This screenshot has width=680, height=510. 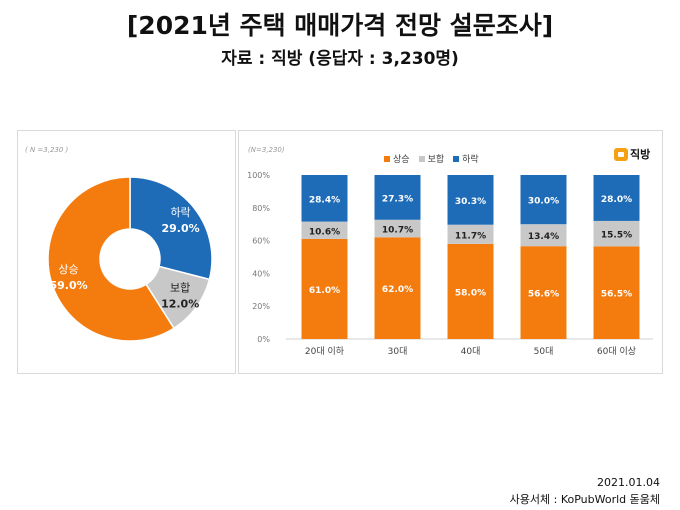 What do you see at coordinates (68, 269) in the screenshot?
I see `donut-slice-label: 상승` at bounding box center [68, 269].